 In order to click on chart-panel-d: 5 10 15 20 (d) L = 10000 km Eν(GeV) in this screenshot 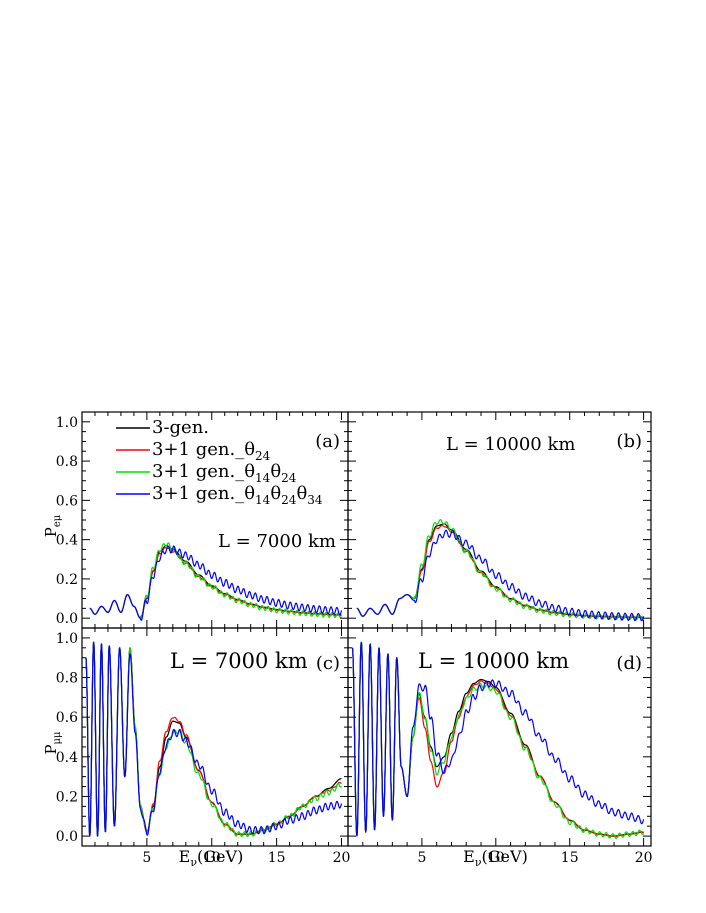, I will do `click(500, 748)`.